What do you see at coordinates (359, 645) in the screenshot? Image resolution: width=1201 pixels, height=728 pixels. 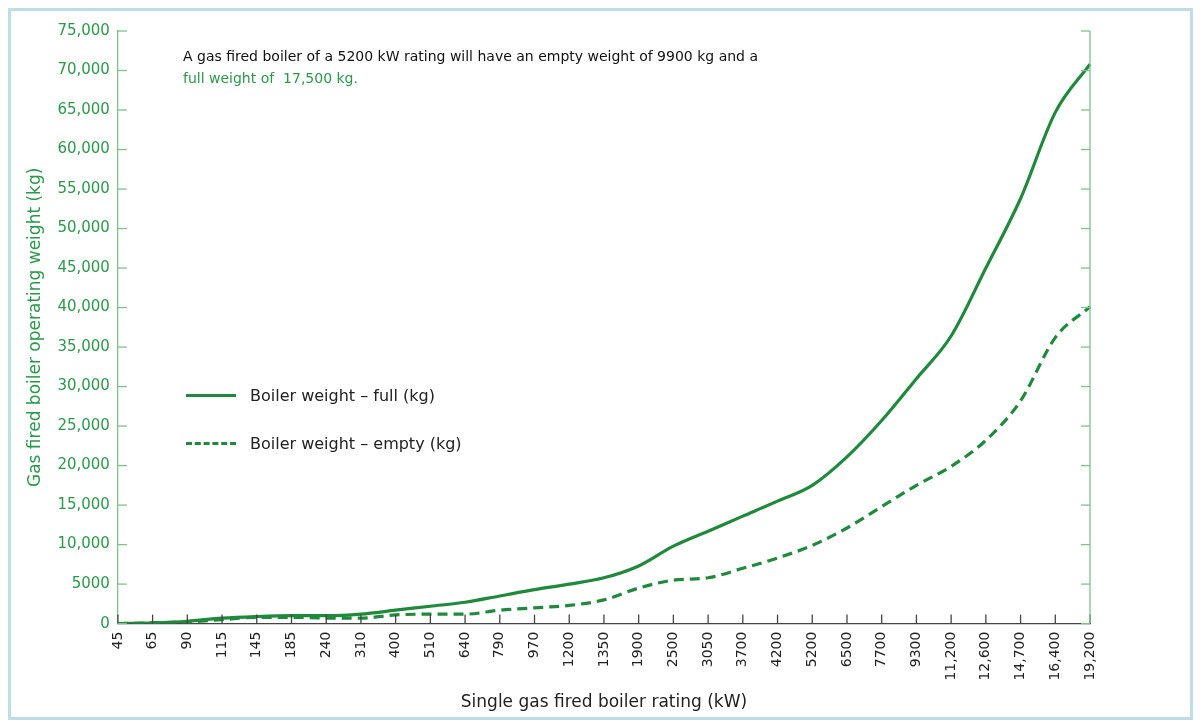 I see `x-tick-label: 310` at bounding box center [359, 645].